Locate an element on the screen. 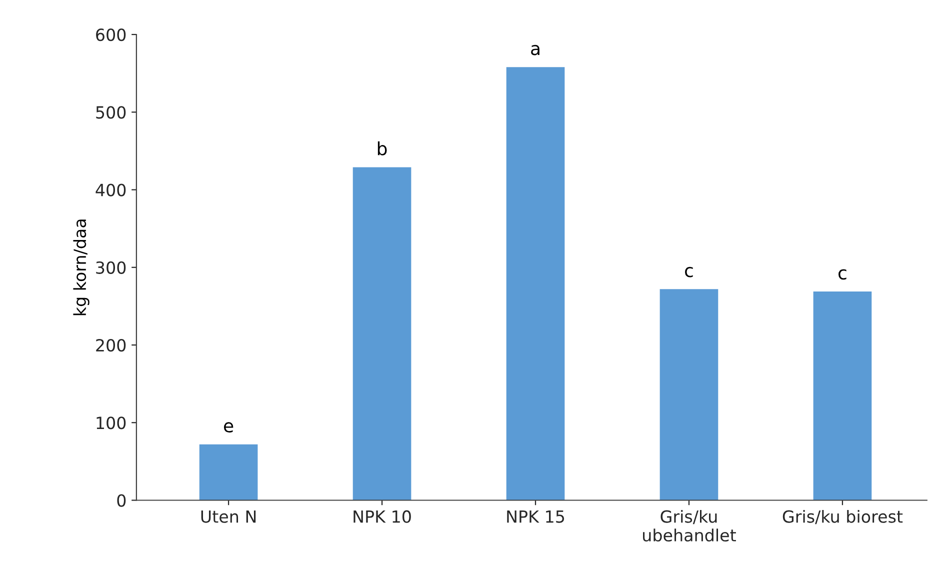 The height and width of the screenshot is (575, 941). annotation: e is located at coordinates (229, 427).